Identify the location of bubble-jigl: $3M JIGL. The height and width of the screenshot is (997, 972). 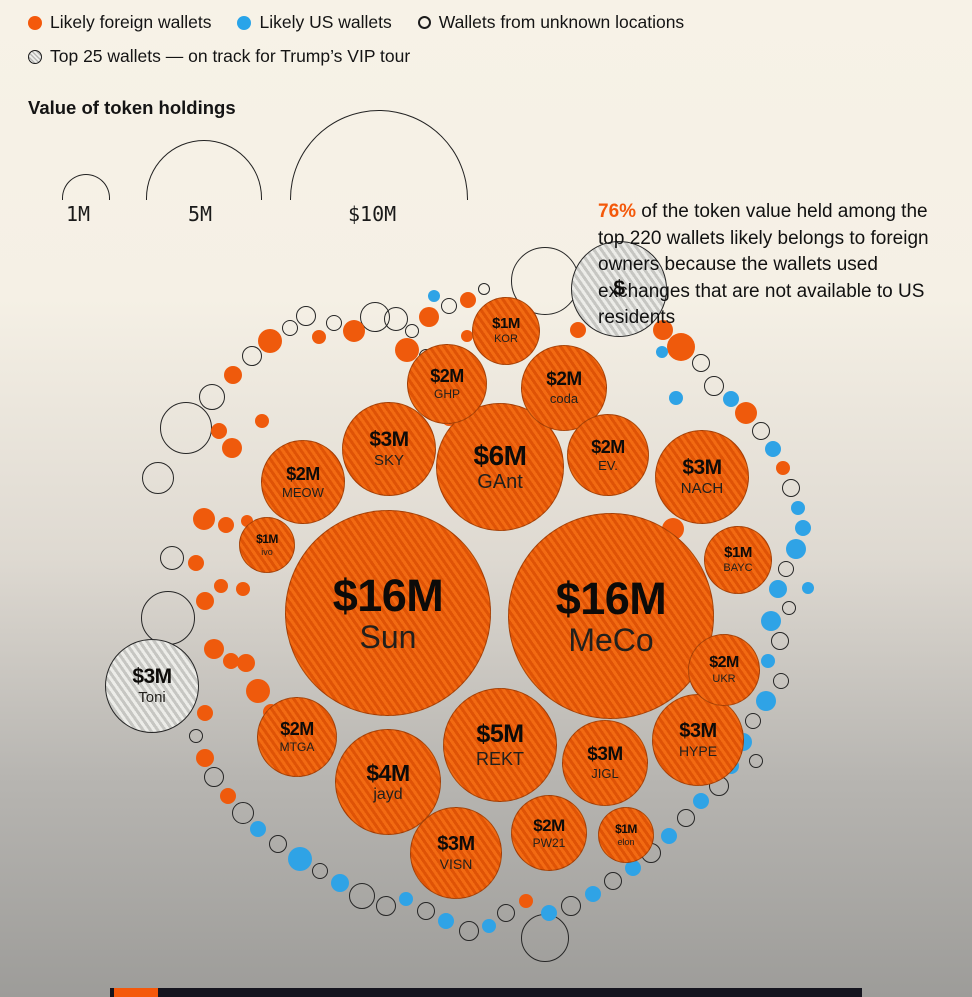
(605, 763).